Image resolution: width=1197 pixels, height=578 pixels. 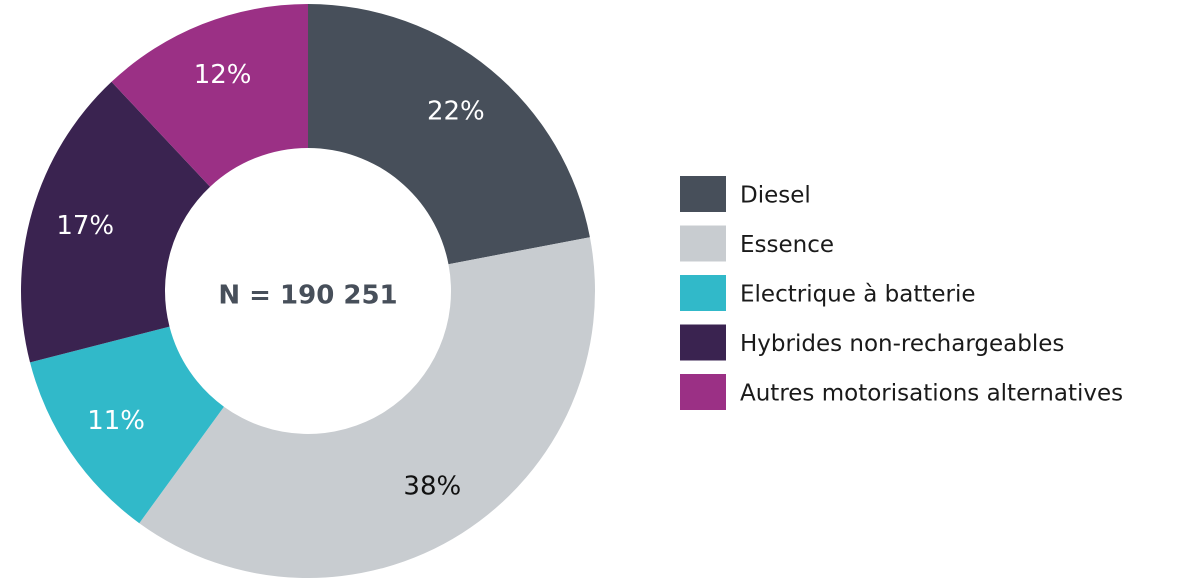 What do you see at coordinates (902, 344) in the screenshot?
I see `legend-label: Hybrides non-rechargeables` at bounding box center [902, 344].